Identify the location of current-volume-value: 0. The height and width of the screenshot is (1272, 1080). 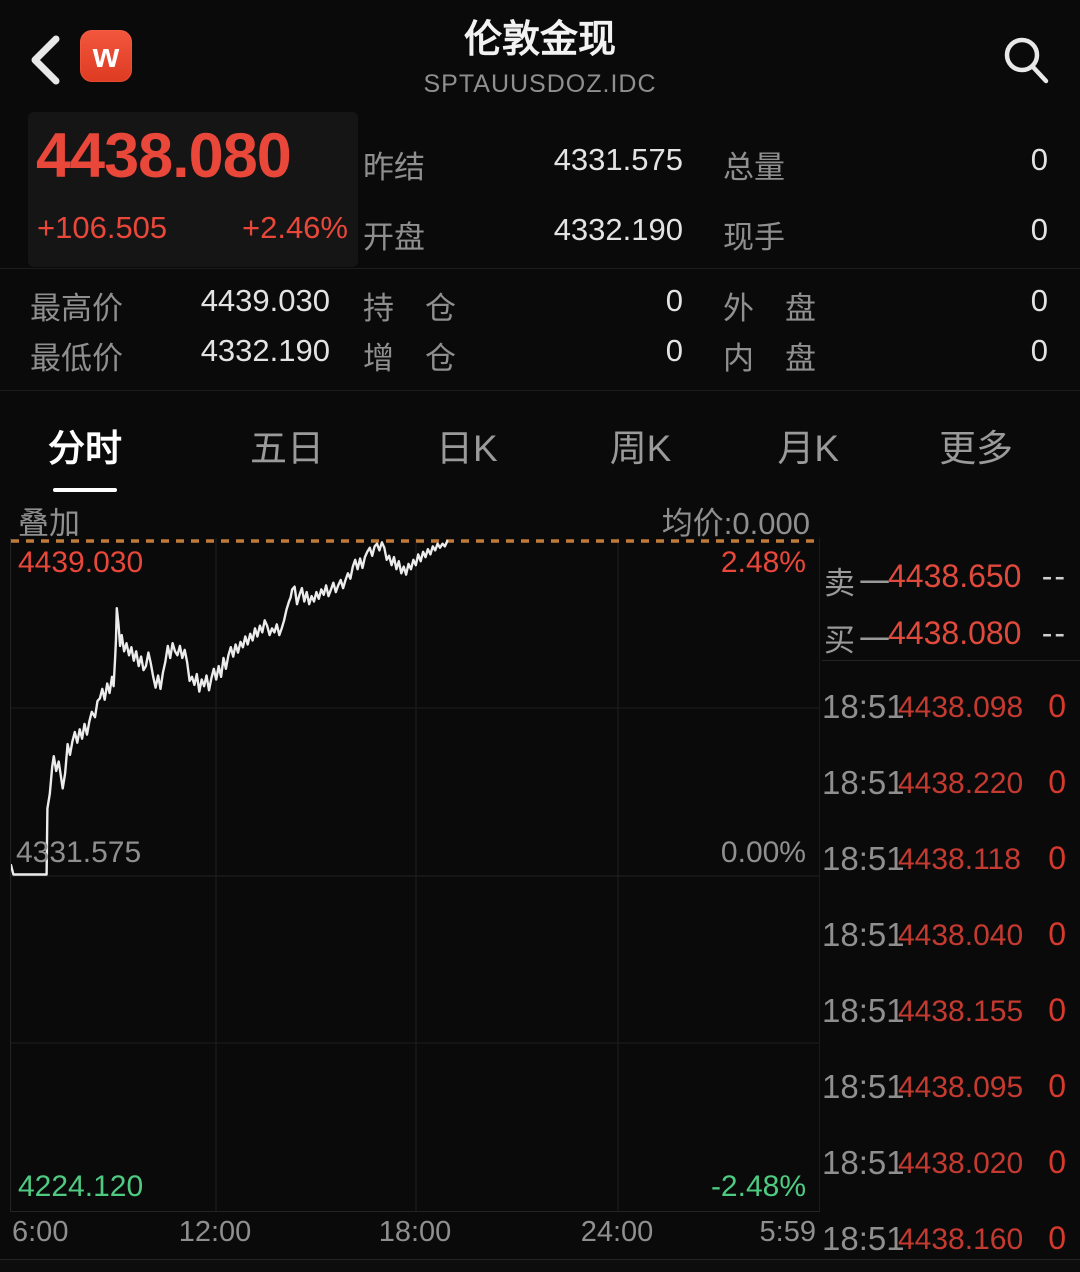
(1039, 229).